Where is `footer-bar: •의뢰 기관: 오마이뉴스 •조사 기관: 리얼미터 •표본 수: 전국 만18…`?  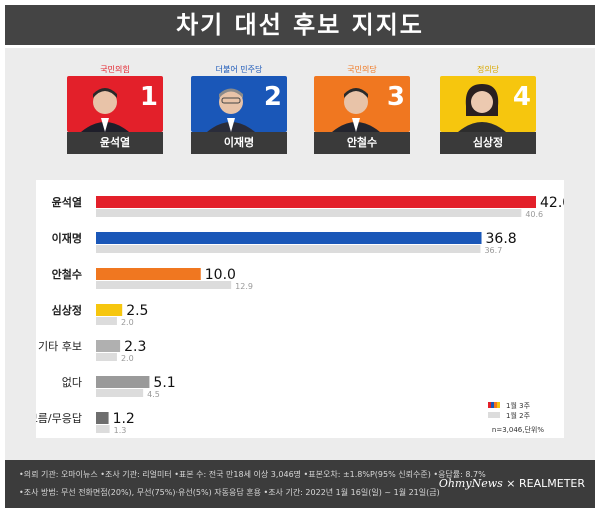
footer-bar: •의뢰 기관: 오마이뉴스 •조사 기관: 리얼미터 •표본 수: 전국 만18… is located at coordinates (300, 484).